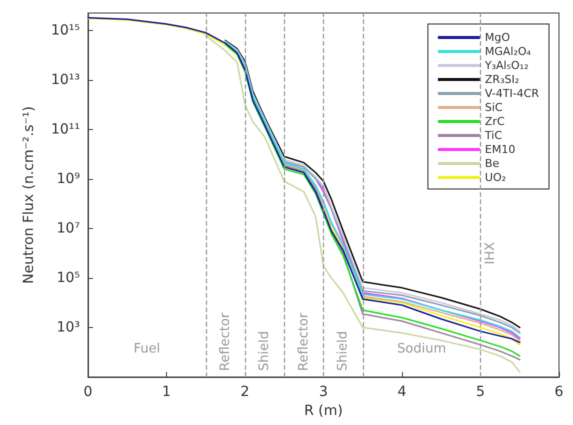  What do you see at coordinates (323, 410) in the screenshot?
I see `x-axis-title: R (m)` at bounding box center [323, 410].